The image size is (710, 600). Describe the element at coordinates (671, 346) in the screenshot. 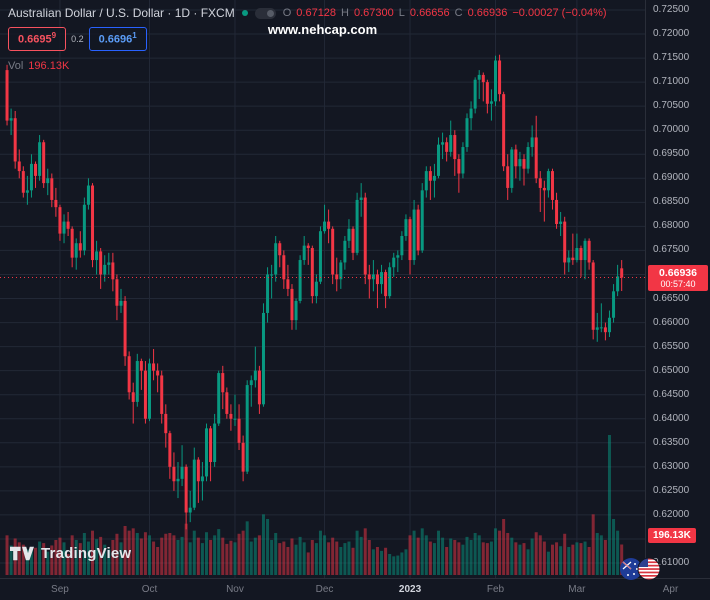

I see `price-tick-label: 0.65500` at that location.